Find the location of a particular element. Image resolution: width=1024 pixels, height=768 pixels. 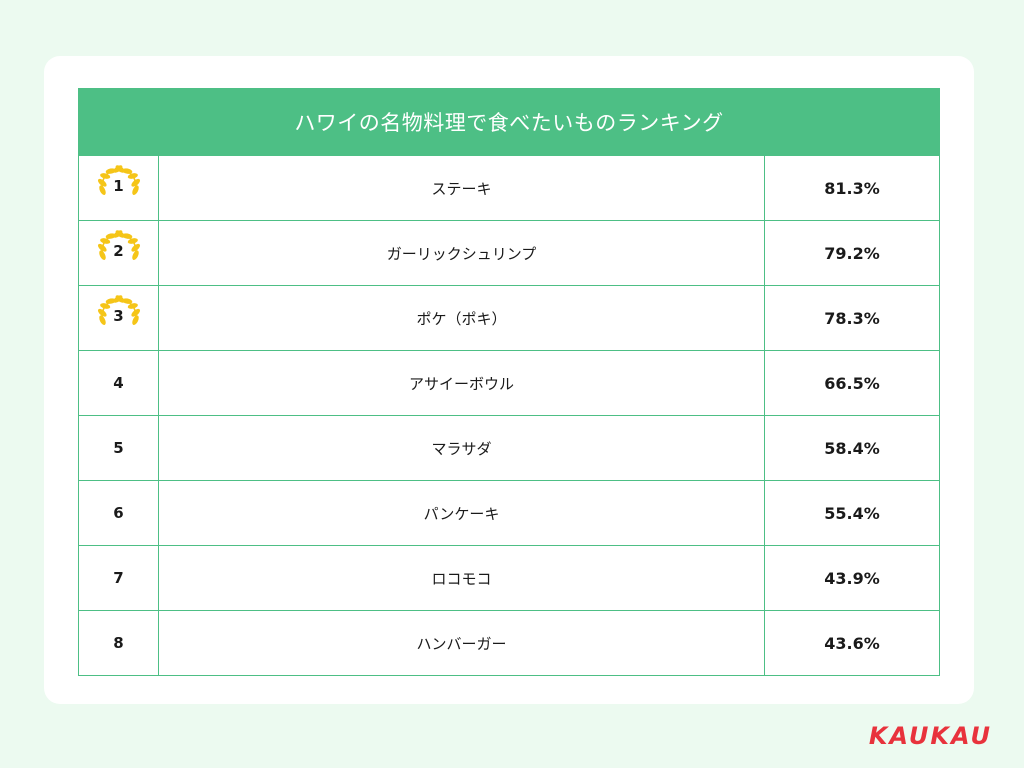

percentage: 55.4% is located at coordinates (852, 513).